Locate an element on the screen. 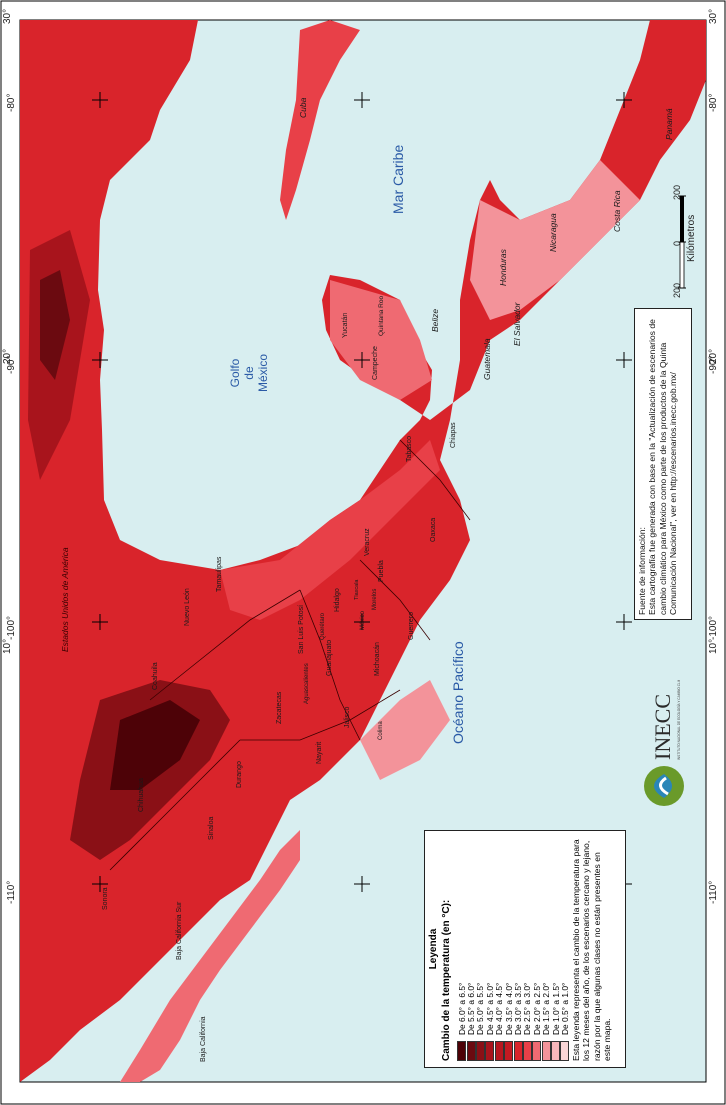  state-label-baja-california-sur: Baja California Sur is located at coordinates (179, 930).